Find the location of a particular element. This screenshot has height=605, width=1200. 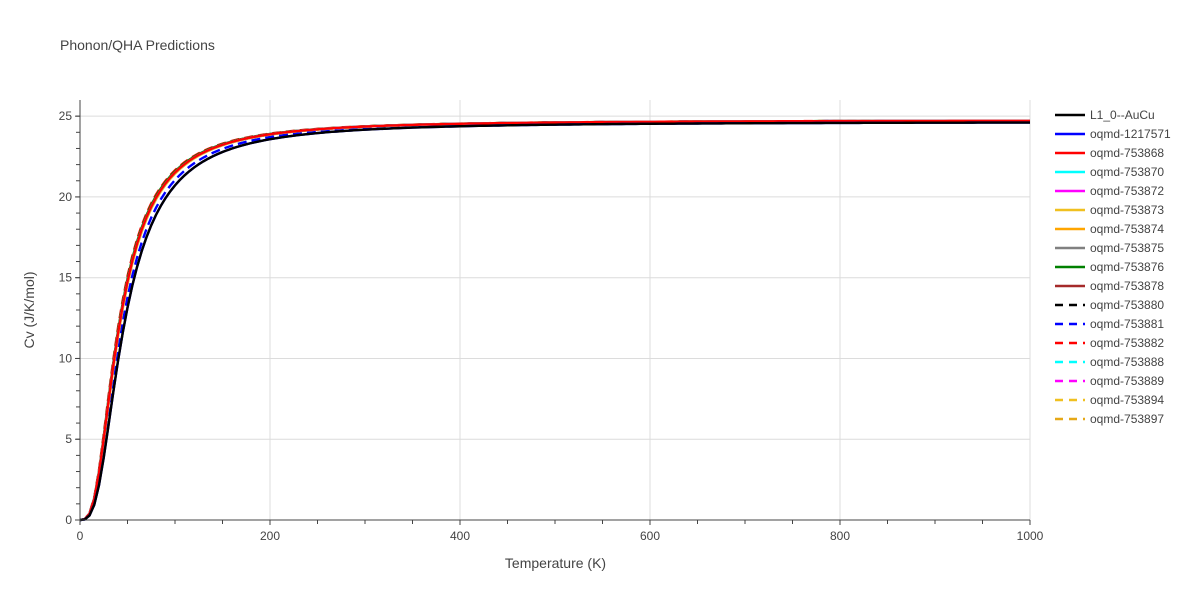

x-tick-label: 200 is located at coordinates (270, 536).